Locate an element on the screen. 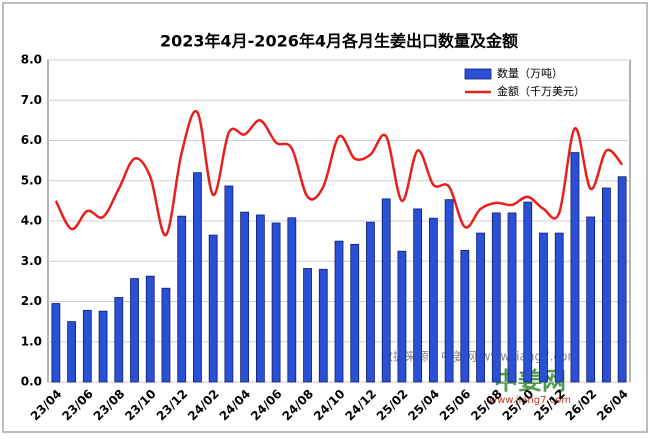 This screenshot has width=650, height=439. y-tick-label: 5.0 is located at coordinates (31, 180).